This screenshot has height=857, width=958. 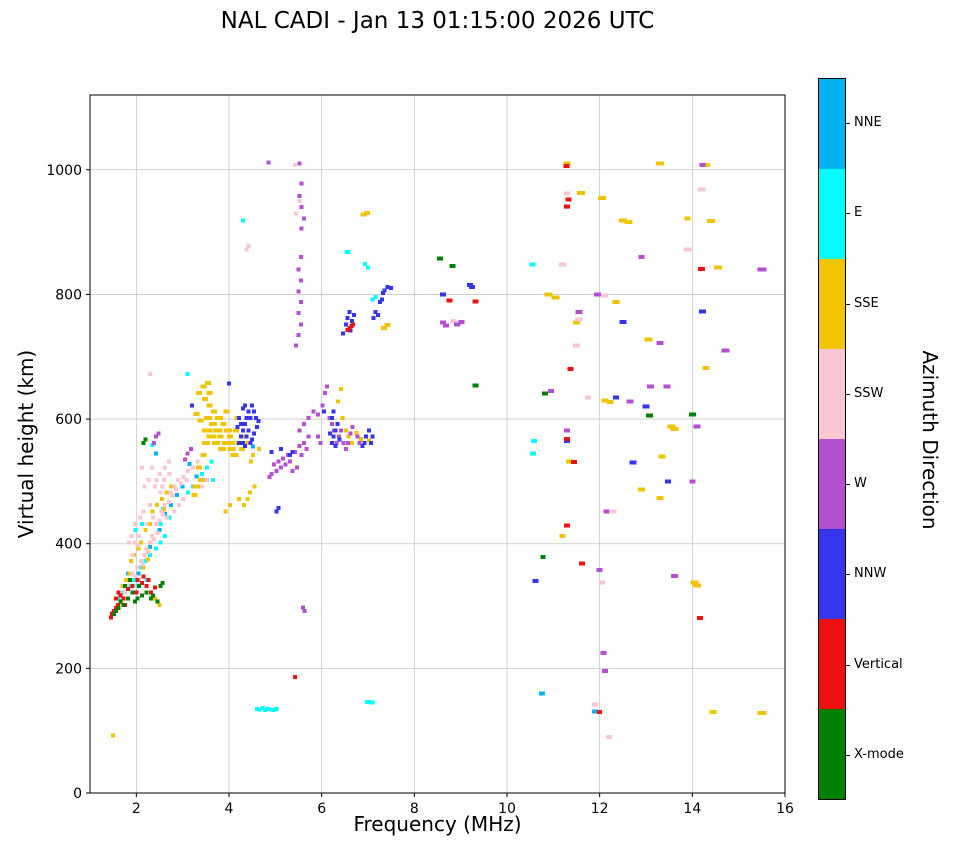 I want to click on colorbar-tick-label: NNE, so click(x=868, y=122).